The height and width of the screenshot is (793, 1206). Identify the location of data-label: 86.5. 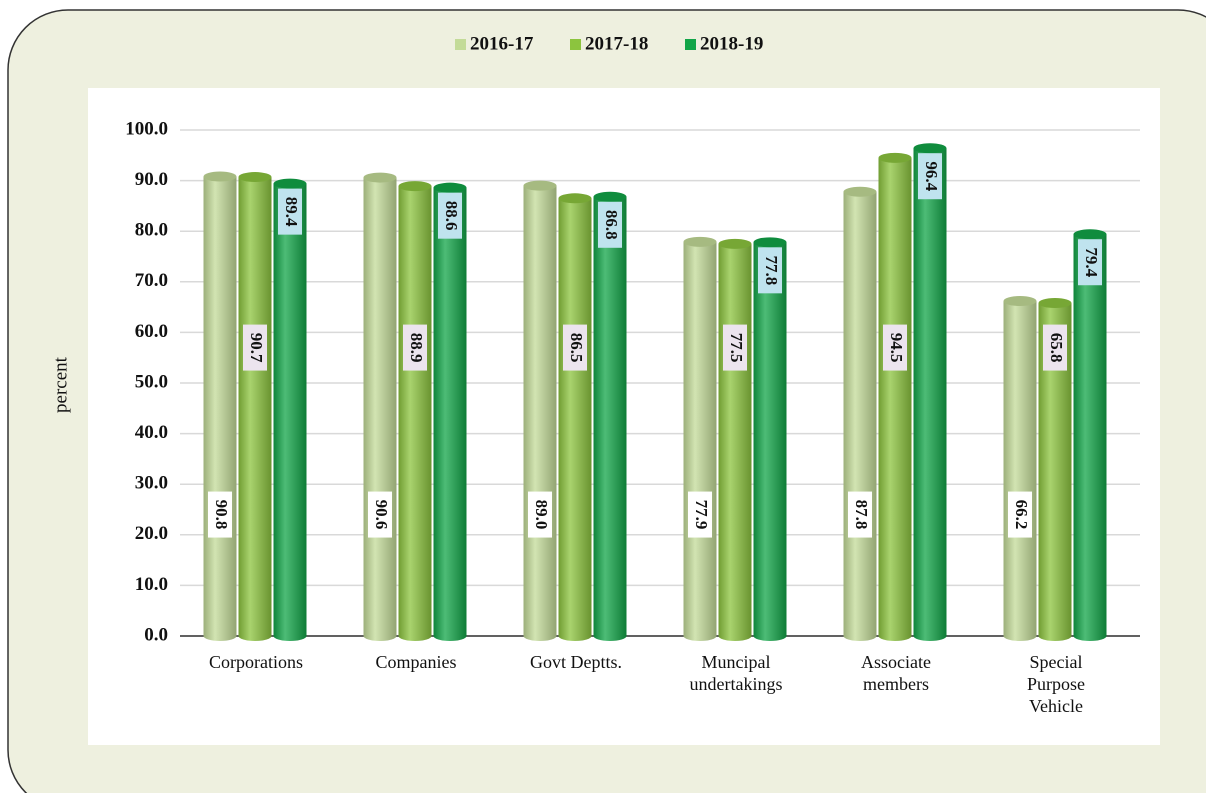
(576, 348).